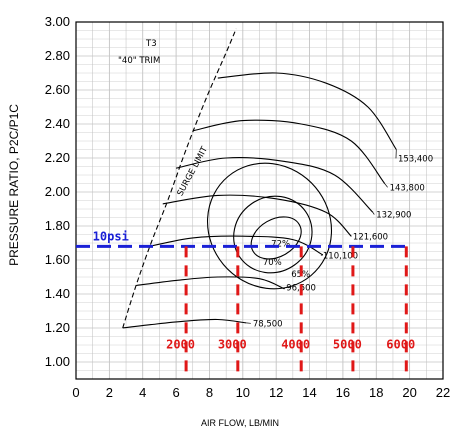  I want to click on rpm-label: 4000, so click(295, 344).